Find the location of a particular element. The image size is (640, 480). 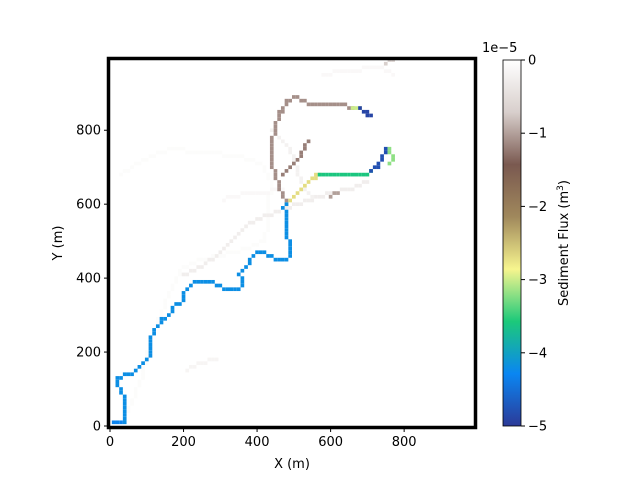

colorbar-tick-label: −4 is located at coordinates (537, 353).